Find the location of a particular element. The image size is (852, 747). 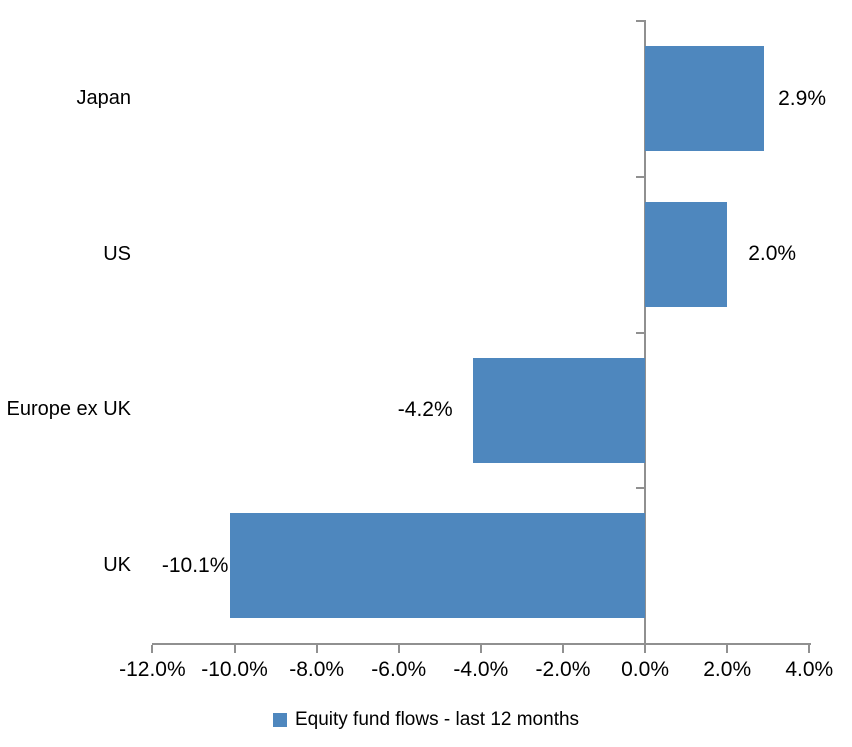

x-tick-label: -12.0% is located at coordinates (152, 669).